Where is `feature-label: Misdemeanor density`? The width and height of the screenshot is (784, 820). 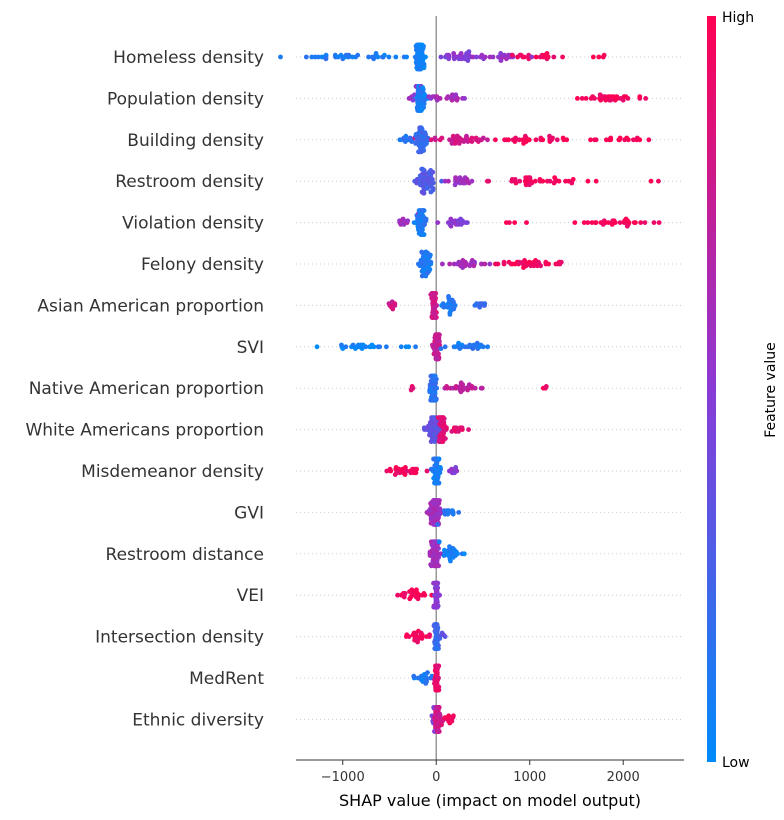 feature-label: Misdemeanor density is located at coordinates (172, 472).